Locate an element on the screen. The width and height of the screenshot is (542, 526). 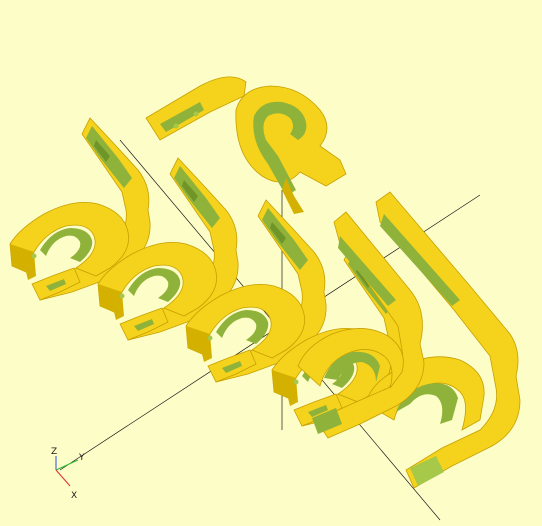
axes-indicator: Z Y X is located at coordinates (68, 474).